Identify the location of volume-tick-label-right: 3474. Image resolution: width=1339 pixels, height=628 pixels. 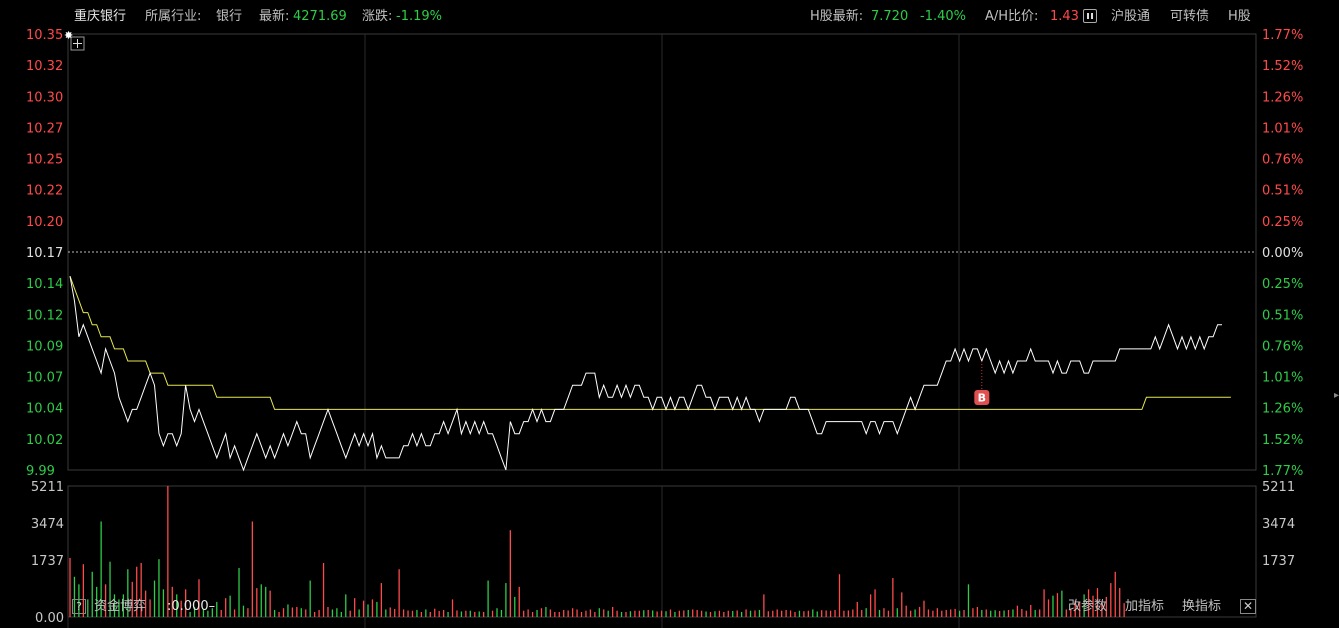
(1278, 524).